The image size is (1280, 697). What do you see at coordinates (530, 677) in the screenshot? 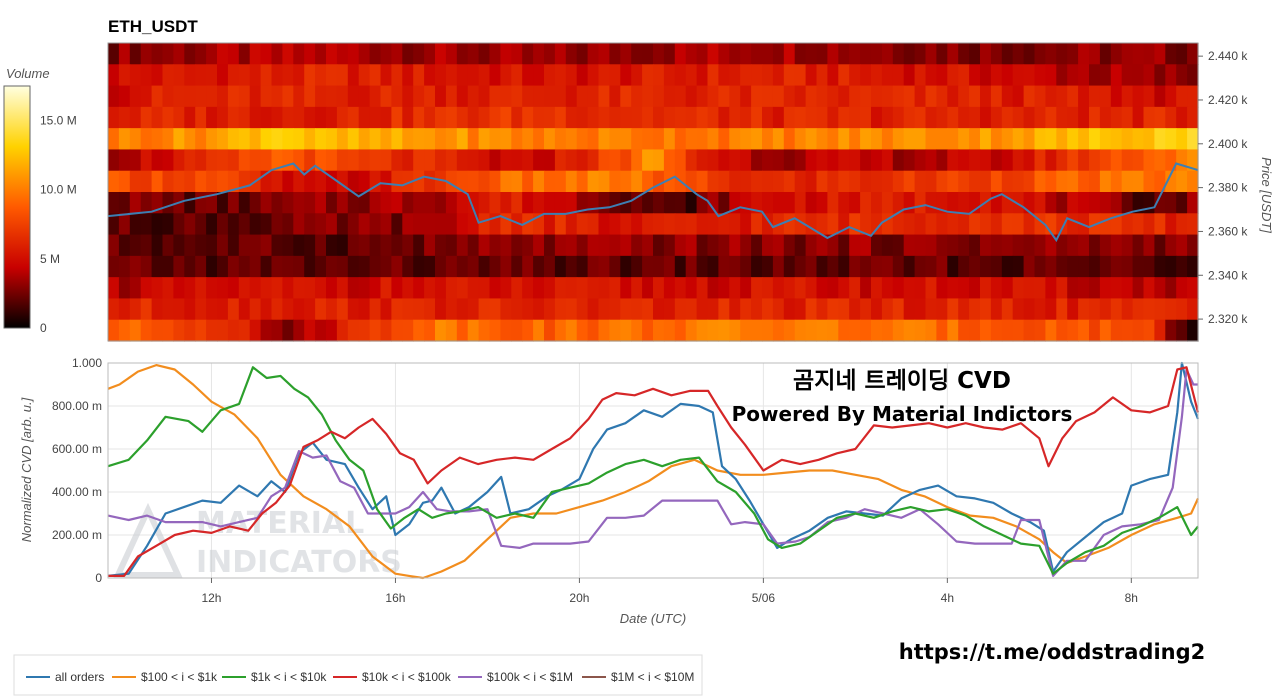
I see `legend-item-label: $100k < i < $1M` at bounding box center [530, 677].